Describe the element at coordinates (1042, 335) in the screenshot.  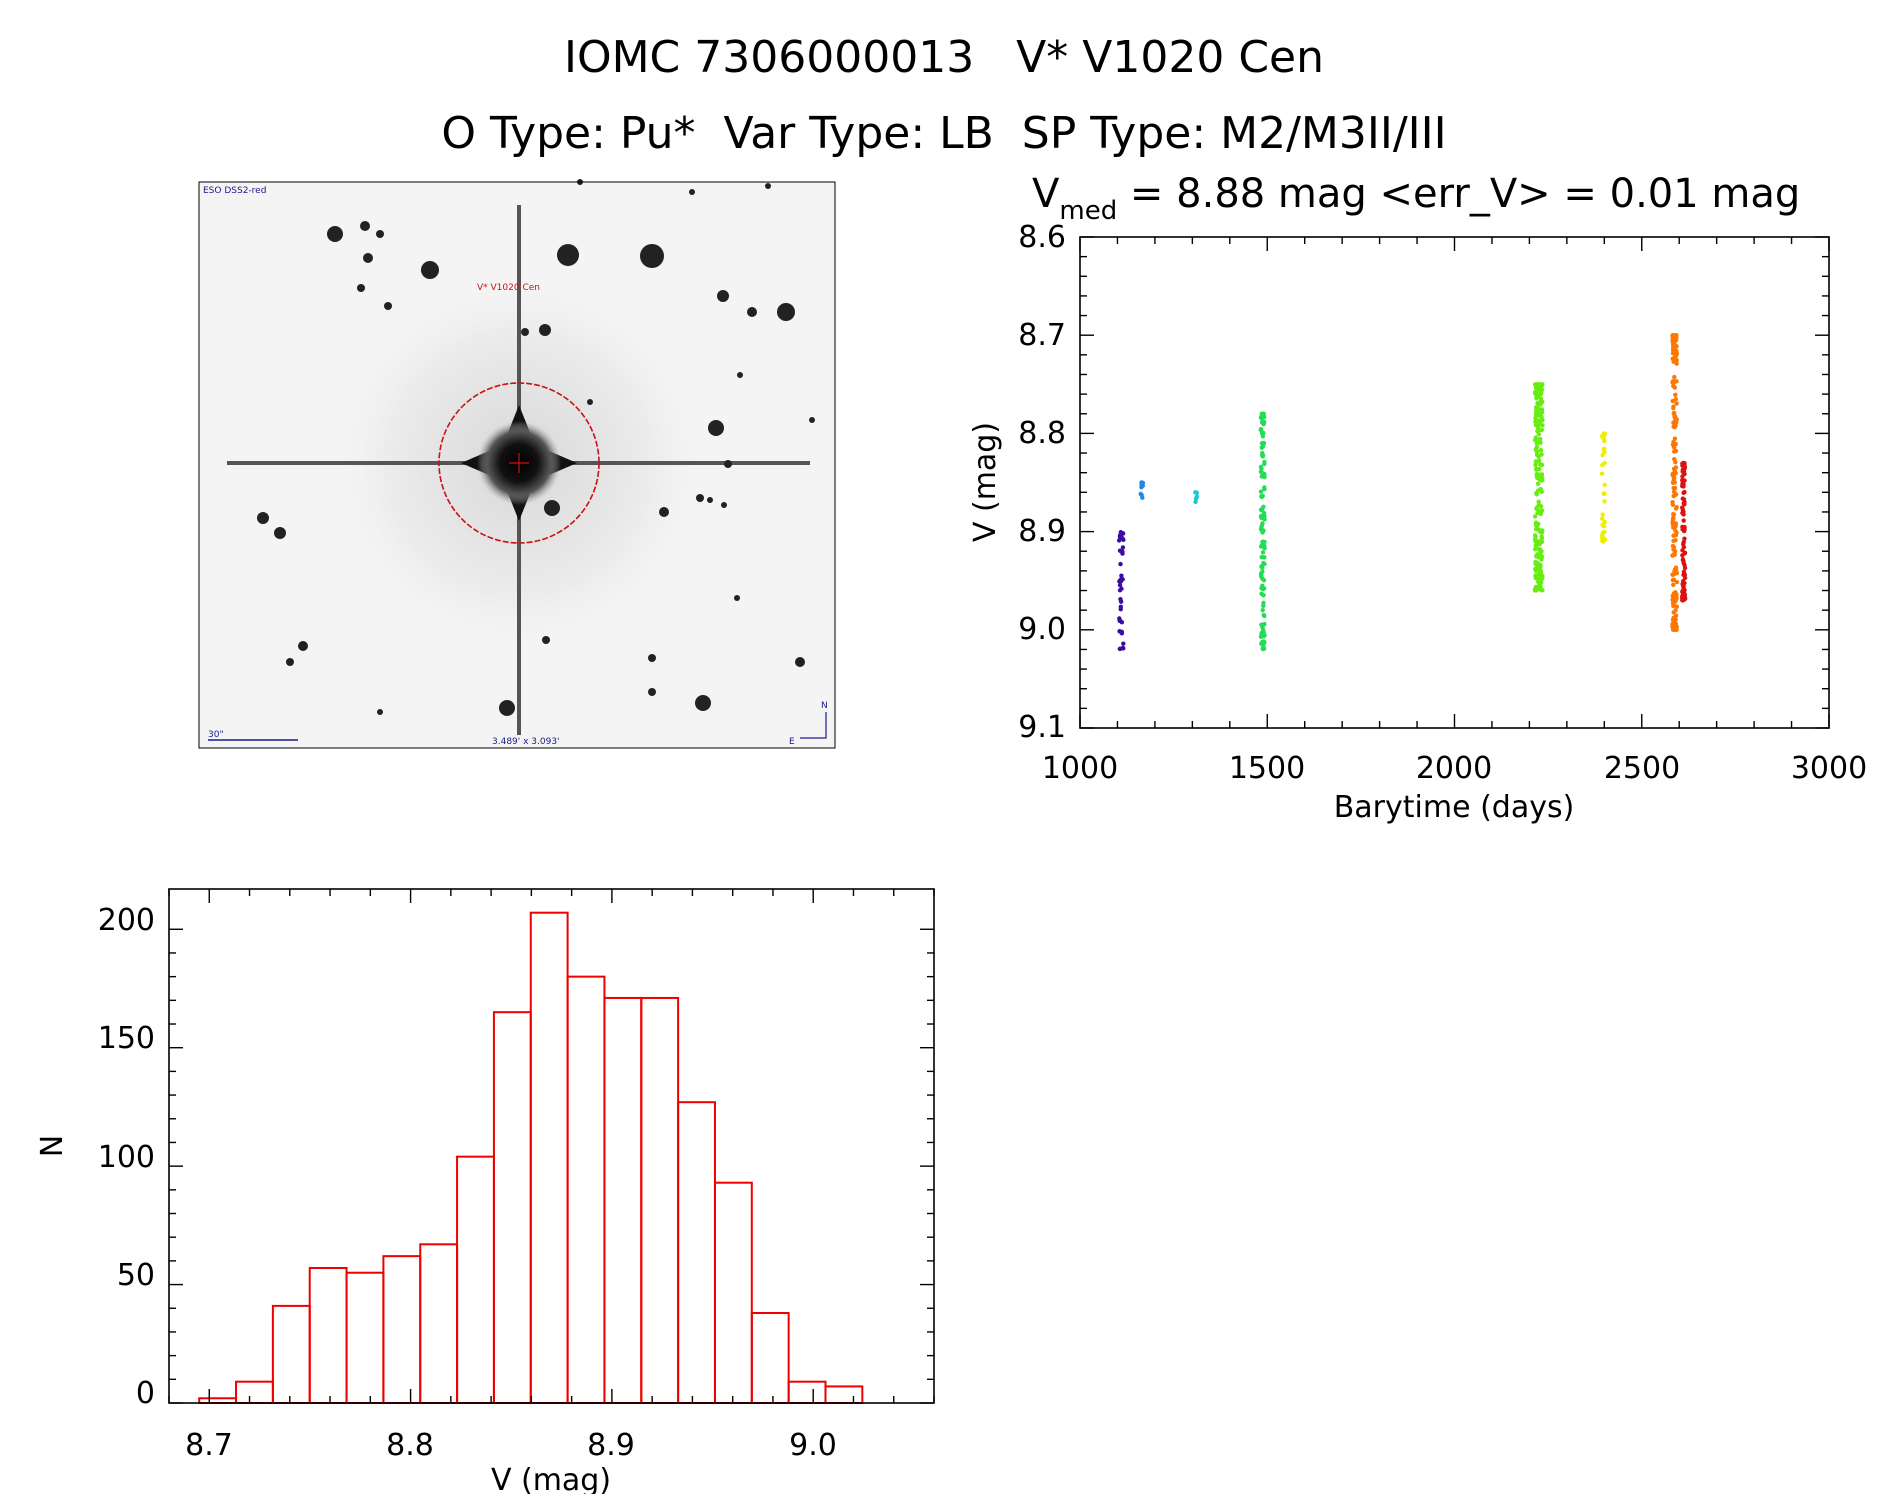
I see `lightcurve-ytick-8.7: 8.7` at that location.